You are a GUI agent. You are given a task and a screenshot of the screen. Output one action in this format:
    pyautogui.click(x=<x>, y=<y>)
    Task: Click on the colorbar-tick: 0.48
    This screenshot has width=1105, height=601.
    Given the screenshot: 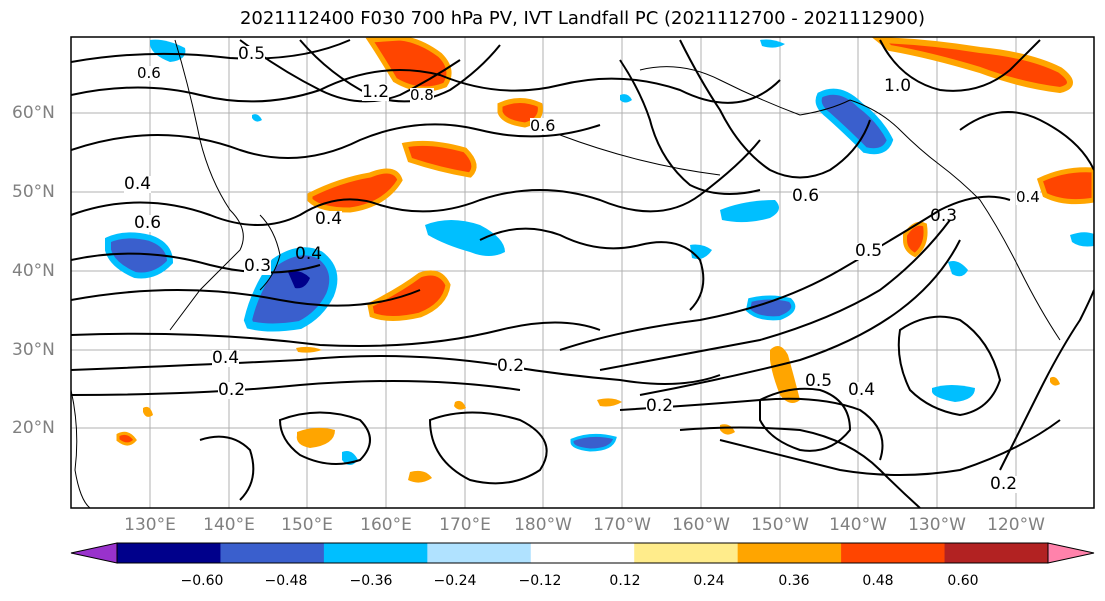 What is the action you would take?
    pyautogui.click(x=878, y=581)
    